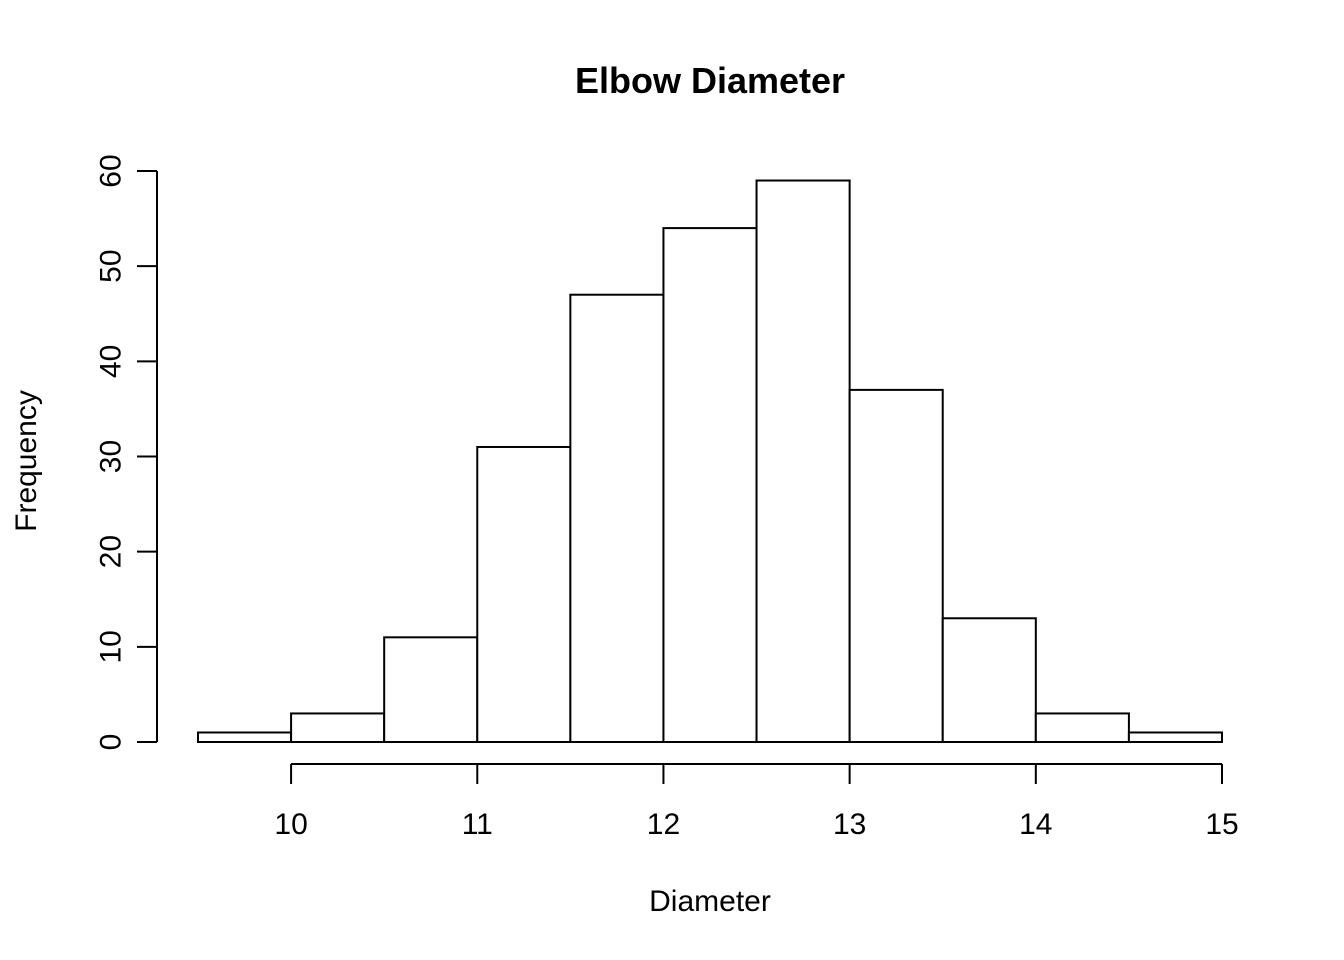  I want to click on y-tick-label: 20, so click(111, 551).